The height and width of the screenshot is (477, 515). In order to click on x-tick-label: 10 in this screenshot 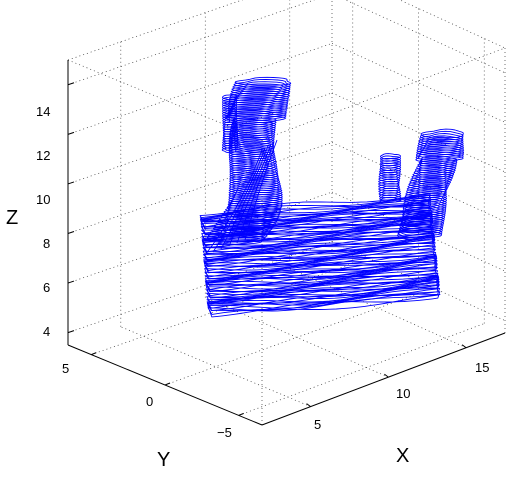, I will do `click(403, 393)`.